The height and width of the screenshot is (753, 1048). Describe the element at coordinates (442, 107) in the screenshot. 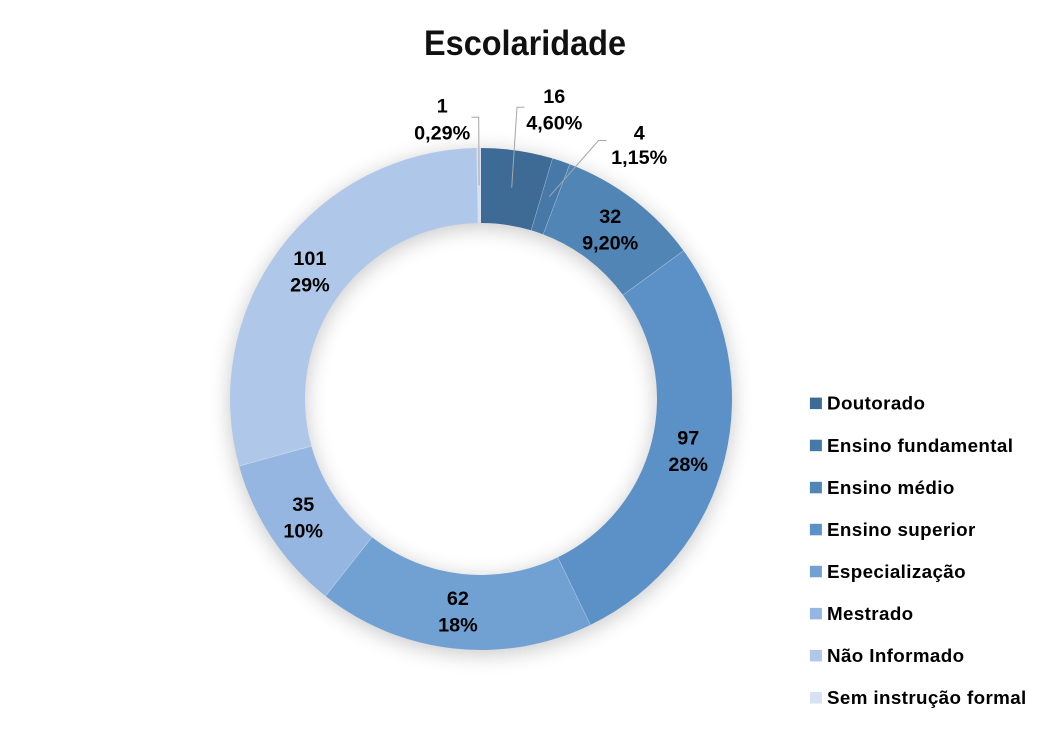

I see `svg-text: 1` at that location.